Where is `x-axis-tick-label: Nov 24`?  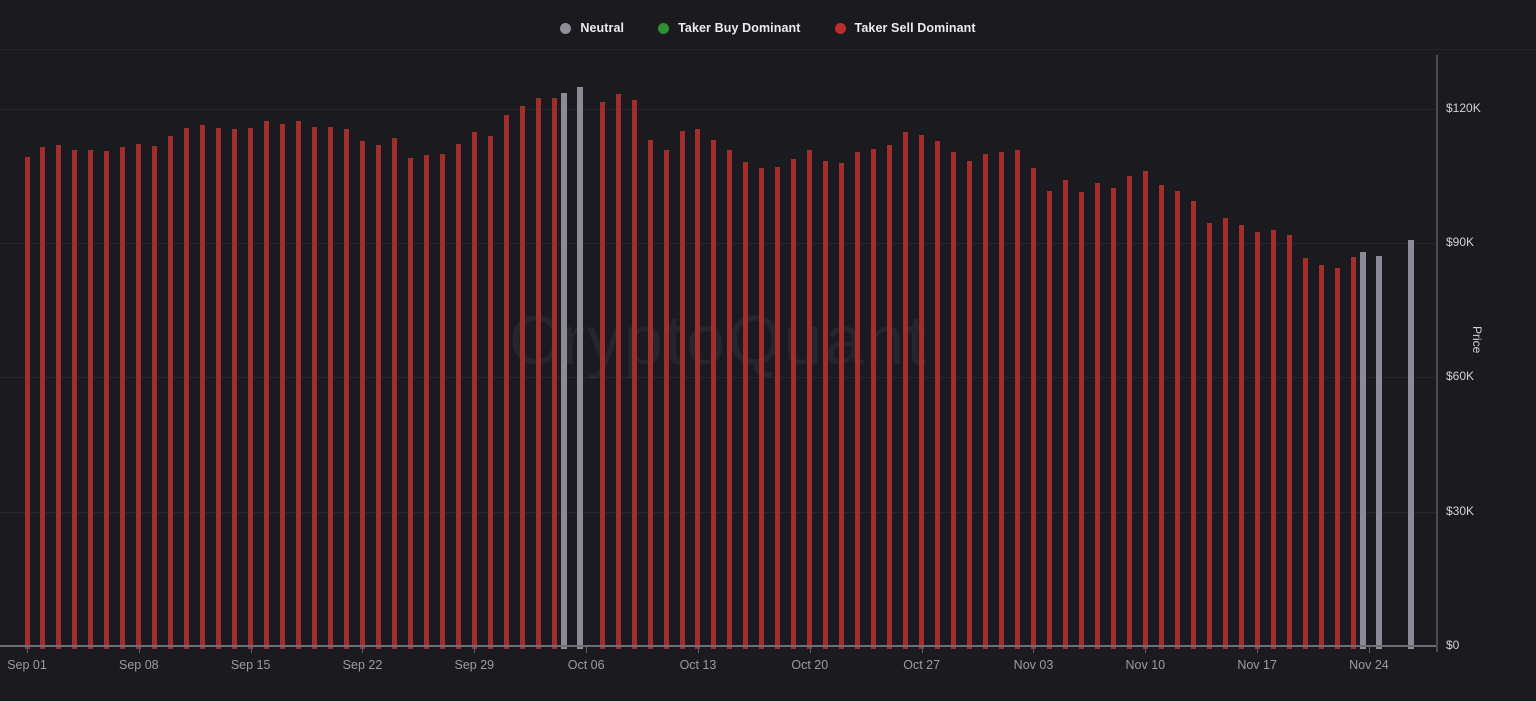
x-axis-tick-label: Nov 24 is located at coordinates (1369, 665).